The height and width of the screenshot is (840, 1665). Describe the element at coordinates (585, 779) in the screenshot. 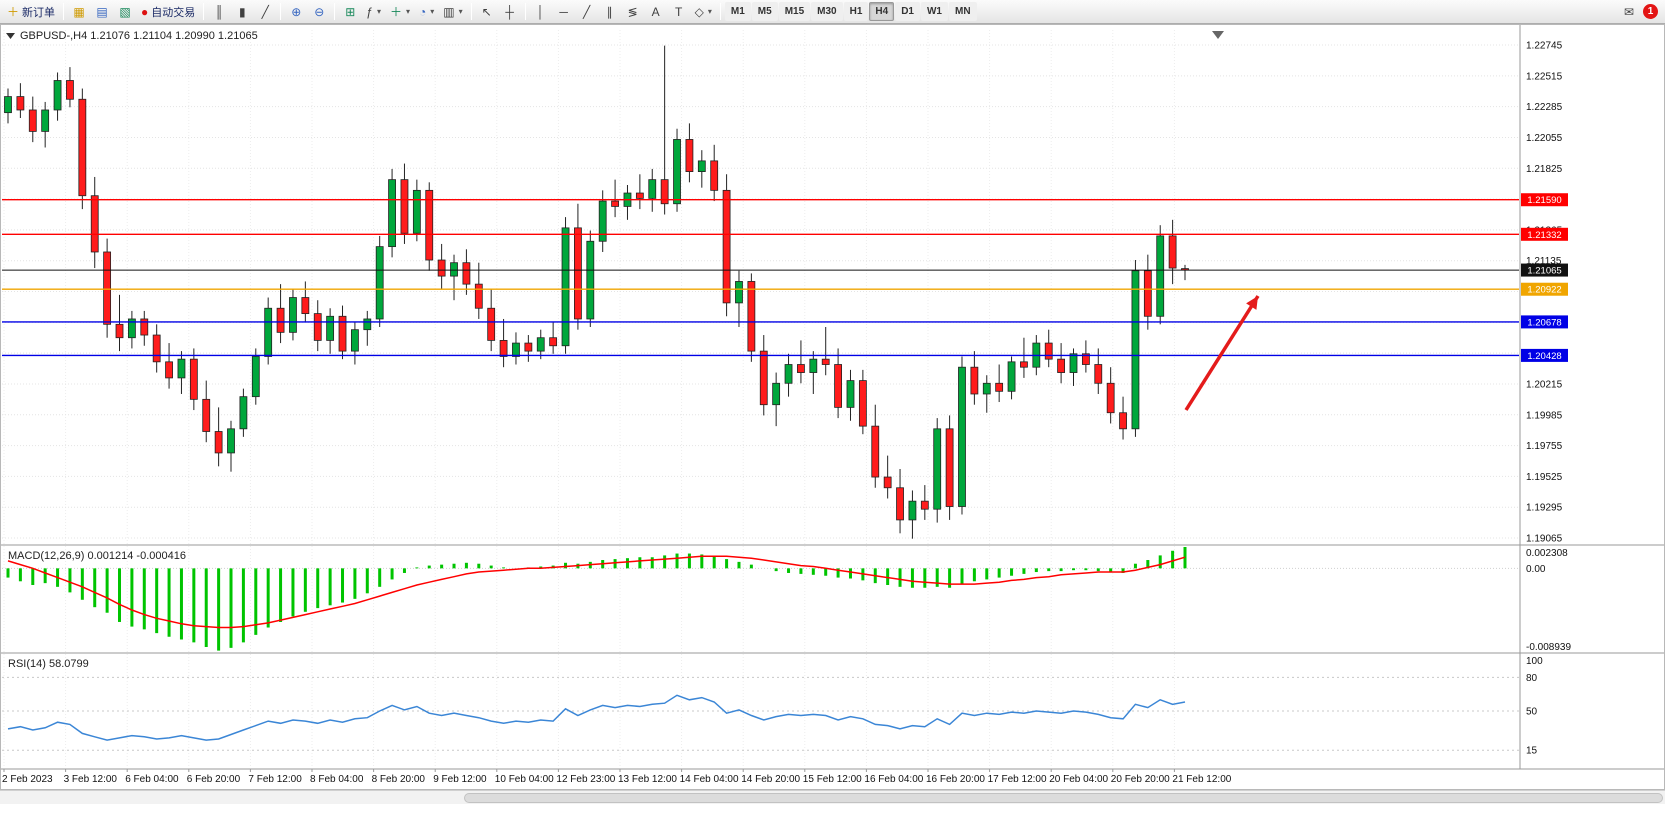

I see `svg-text: 12 Feb 23:00` at that location.